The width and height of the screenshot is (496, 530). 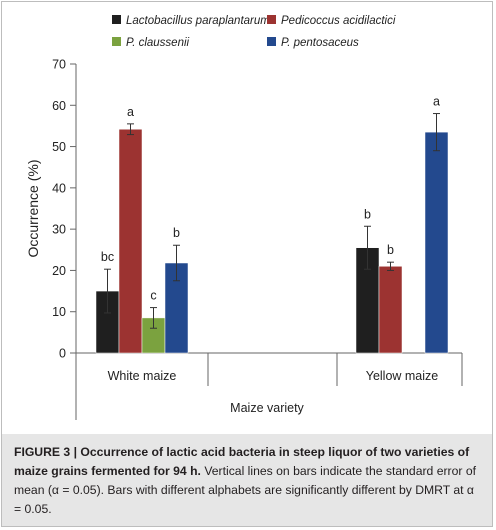 I want to click on y-tick-label: 20, so click(x=59, y=271).